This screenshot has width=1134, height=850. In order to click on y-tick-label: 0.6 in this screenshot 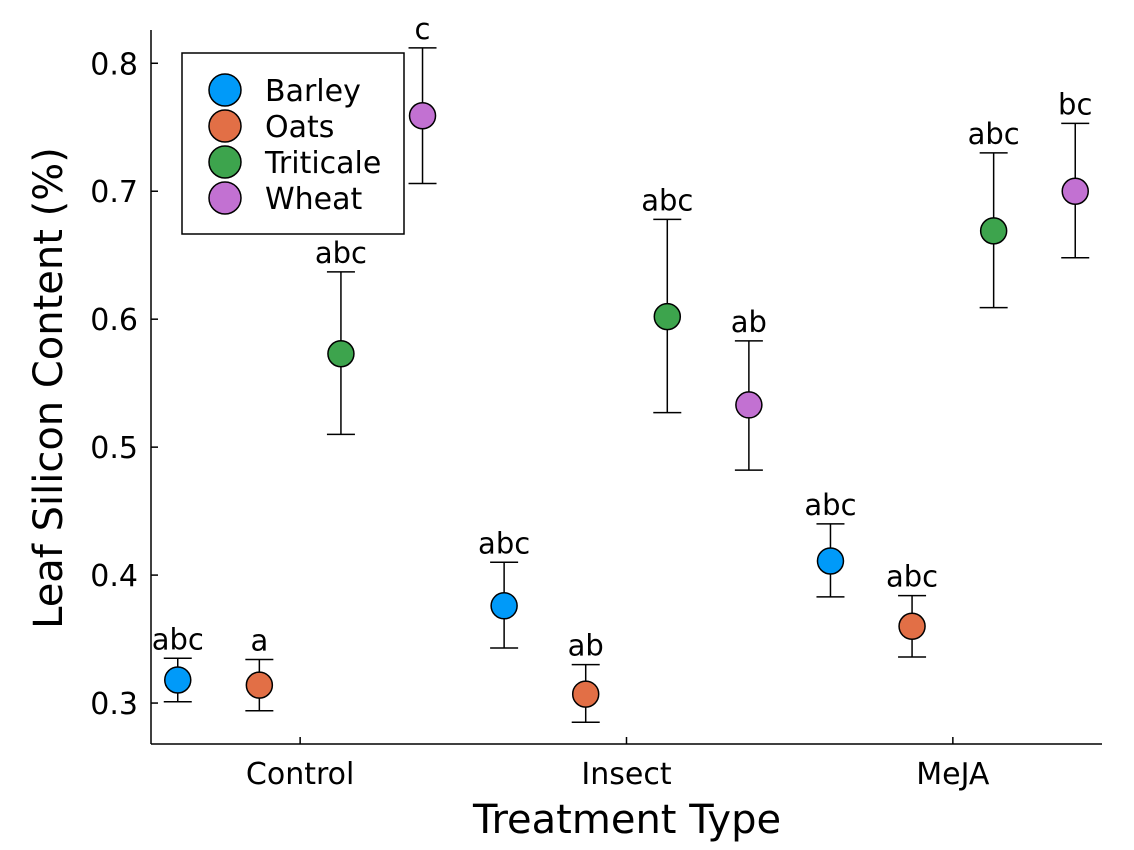, I will do `click(114, 320)`.